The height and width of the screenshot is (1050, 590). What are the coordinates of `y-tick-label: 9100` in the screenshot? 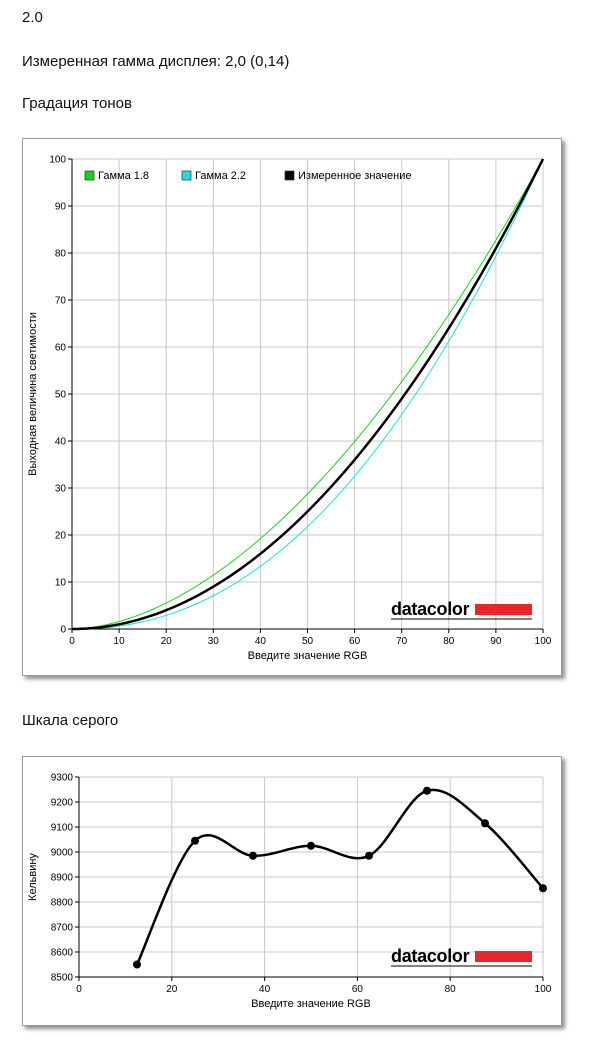 It's located at (62, 828).